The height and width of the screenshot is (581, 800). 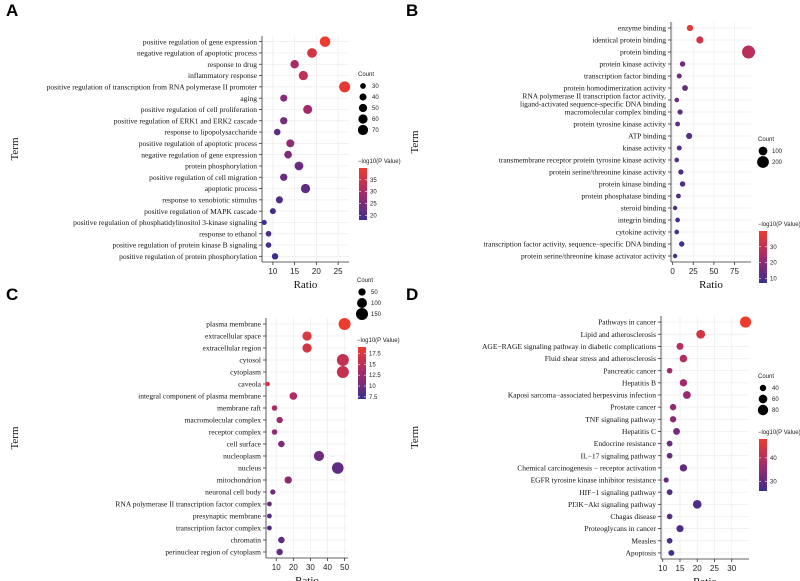 What do you see at coordinates (773, 264) in the screenshot?
I see `color-bar-label: 20` at bounding box center [773, 264].